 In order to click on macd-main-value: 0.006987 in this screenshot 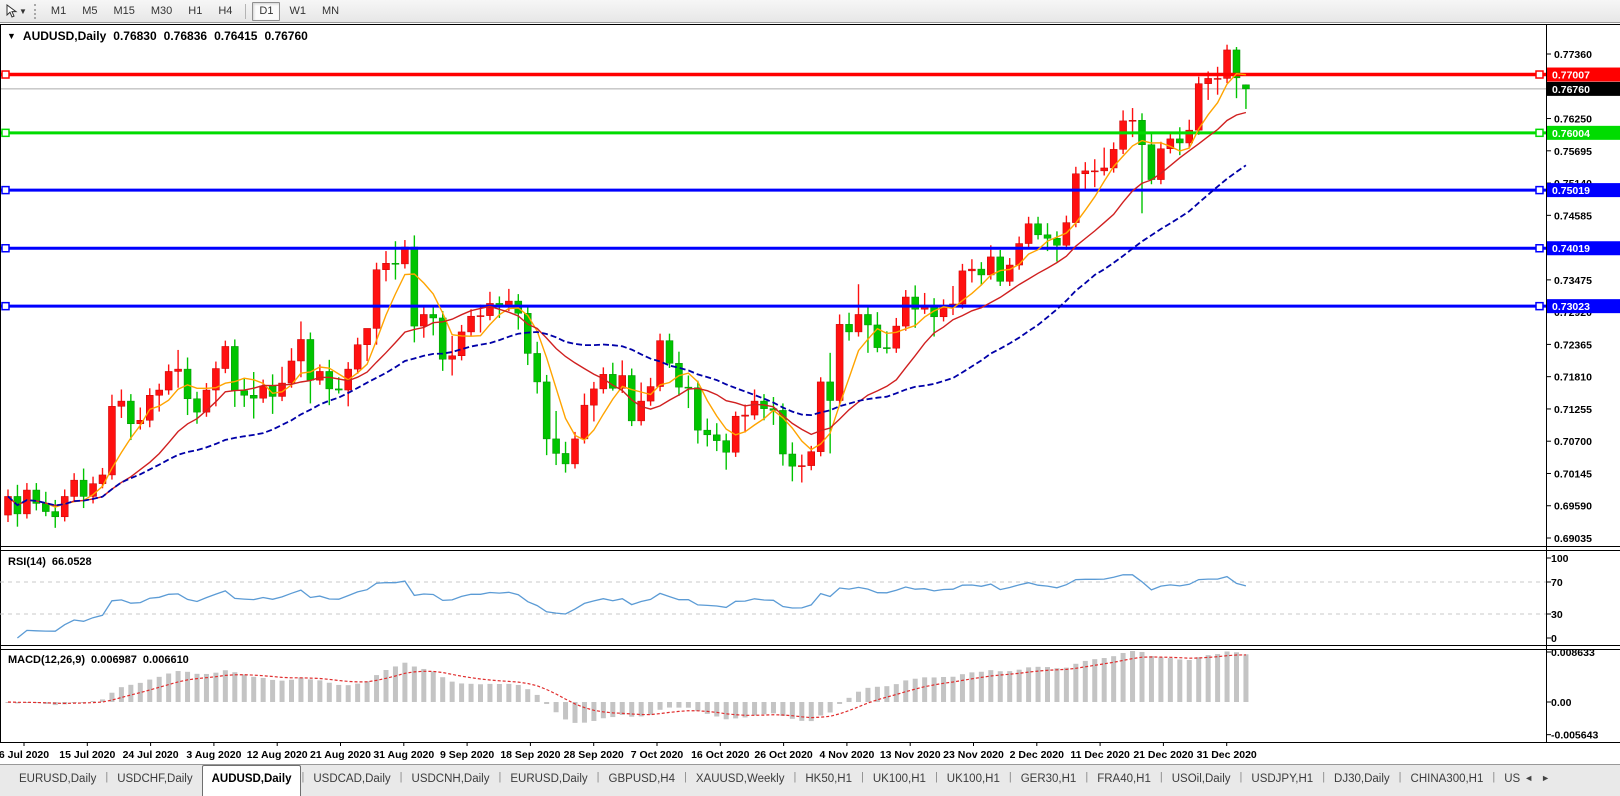, I will do `click(114, 660)`.